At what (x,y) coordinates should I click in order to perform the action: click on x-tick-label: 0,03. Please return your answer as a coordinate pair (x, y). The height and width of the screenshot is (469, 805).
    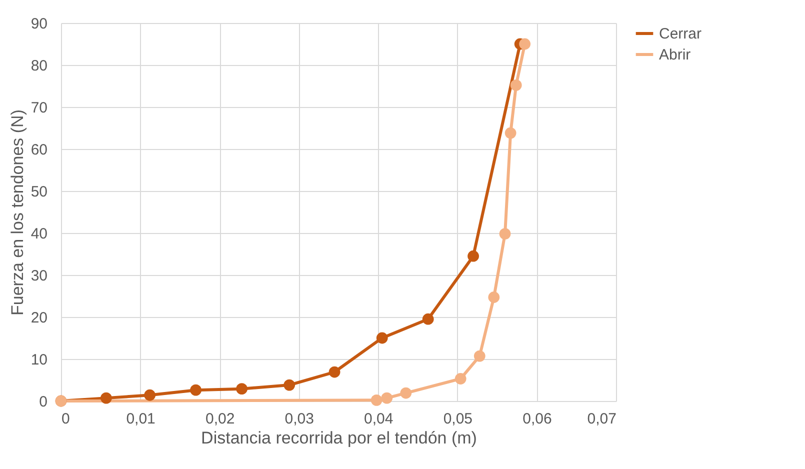
    Looking at the image, I should click on (299, 419).